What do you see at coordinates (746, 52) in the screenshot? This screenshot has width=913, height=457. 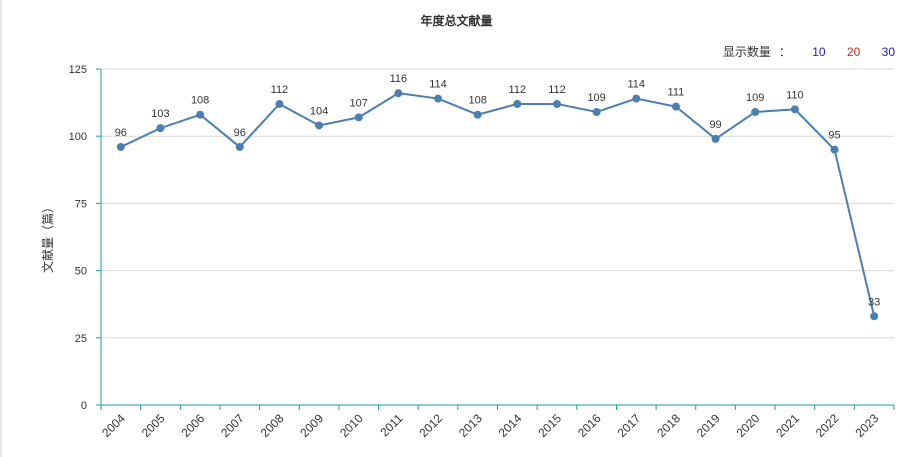 I see `display-count-label: 显示数量` at bounding box center [746, 52].